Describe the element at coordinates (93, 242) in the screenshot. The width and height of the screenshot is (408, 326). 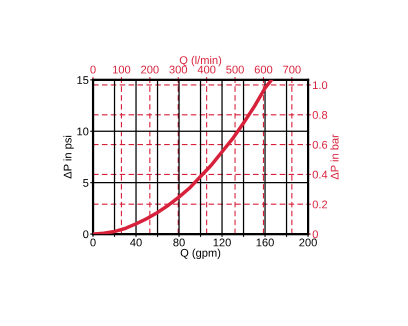
I see `x-tick-label: 0` at that location.